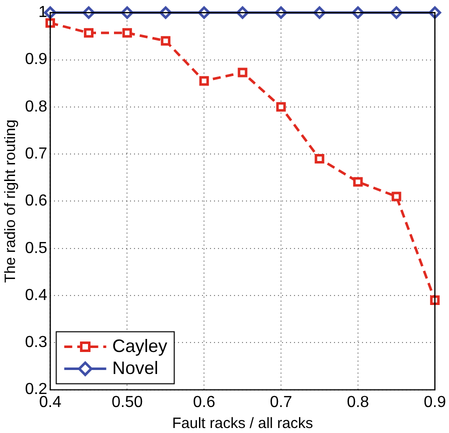 This screenshot has height=433, width=449. Describe the element at coordinates (43, 13) in the screenshot. I see `y-tick-label: 1` at that location.